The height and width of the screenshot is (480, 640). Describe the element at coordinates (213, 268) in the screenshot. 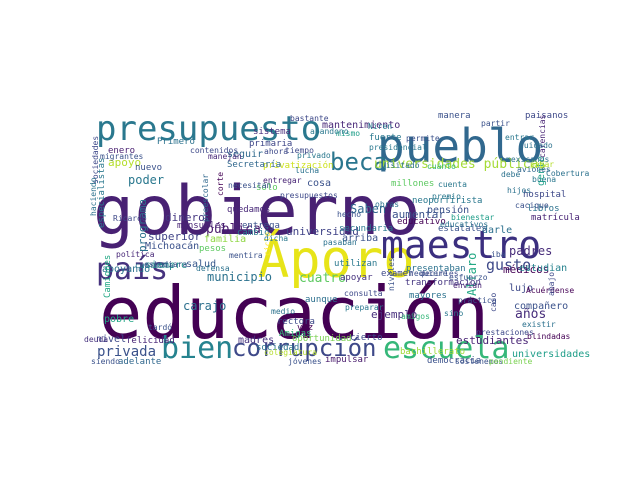

I see `word: defensa` at that location.